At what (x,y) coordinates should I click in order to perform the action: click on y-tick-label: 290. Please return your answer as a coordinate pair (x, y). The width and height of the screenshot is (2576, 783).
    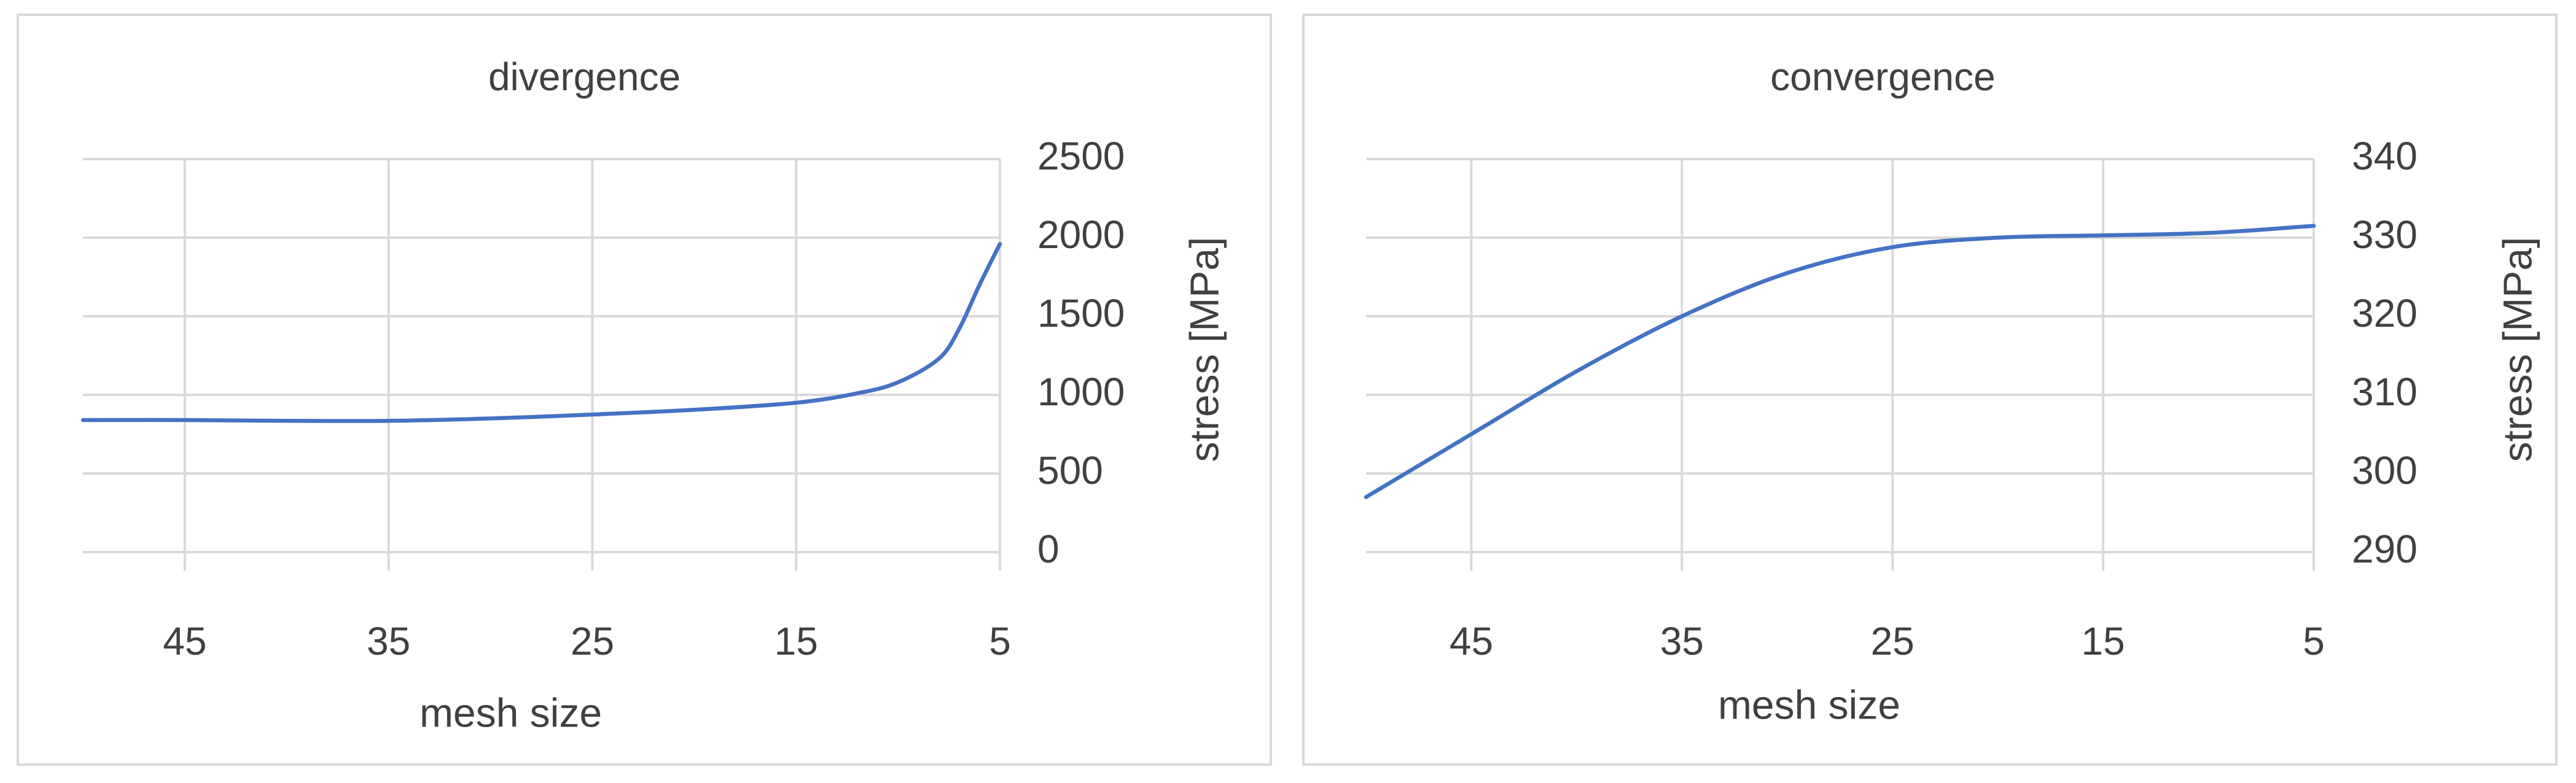
    Looking at the image, I should click on (2385, 549).